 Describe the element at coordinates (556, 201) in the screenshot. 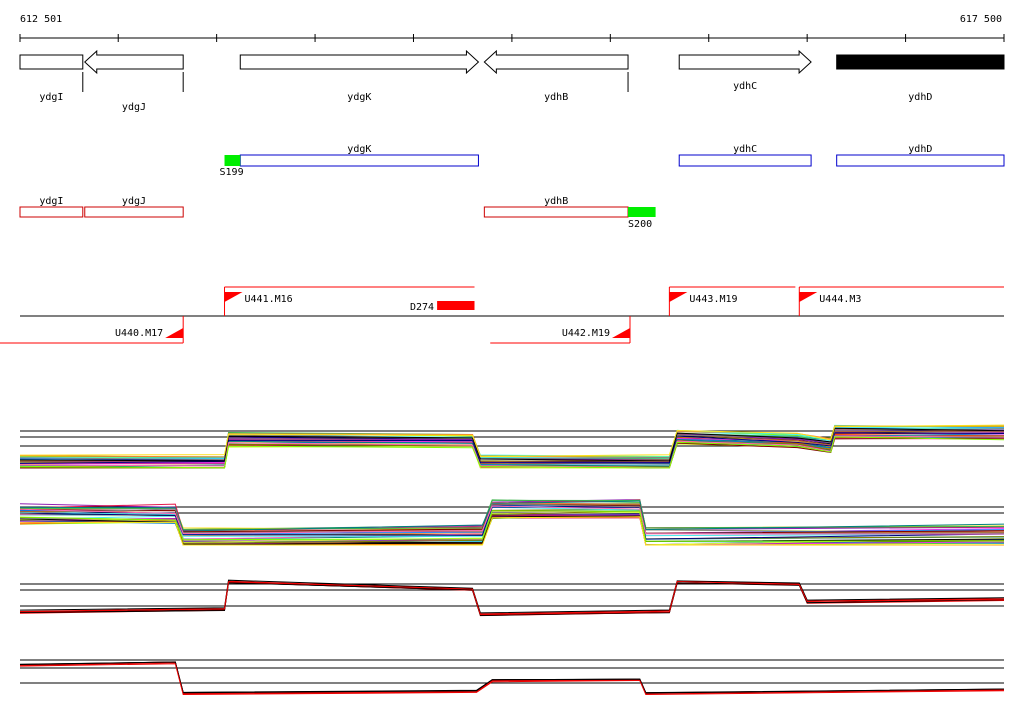

I see `minus-gene-ydhb-label: ydhB` at that location.